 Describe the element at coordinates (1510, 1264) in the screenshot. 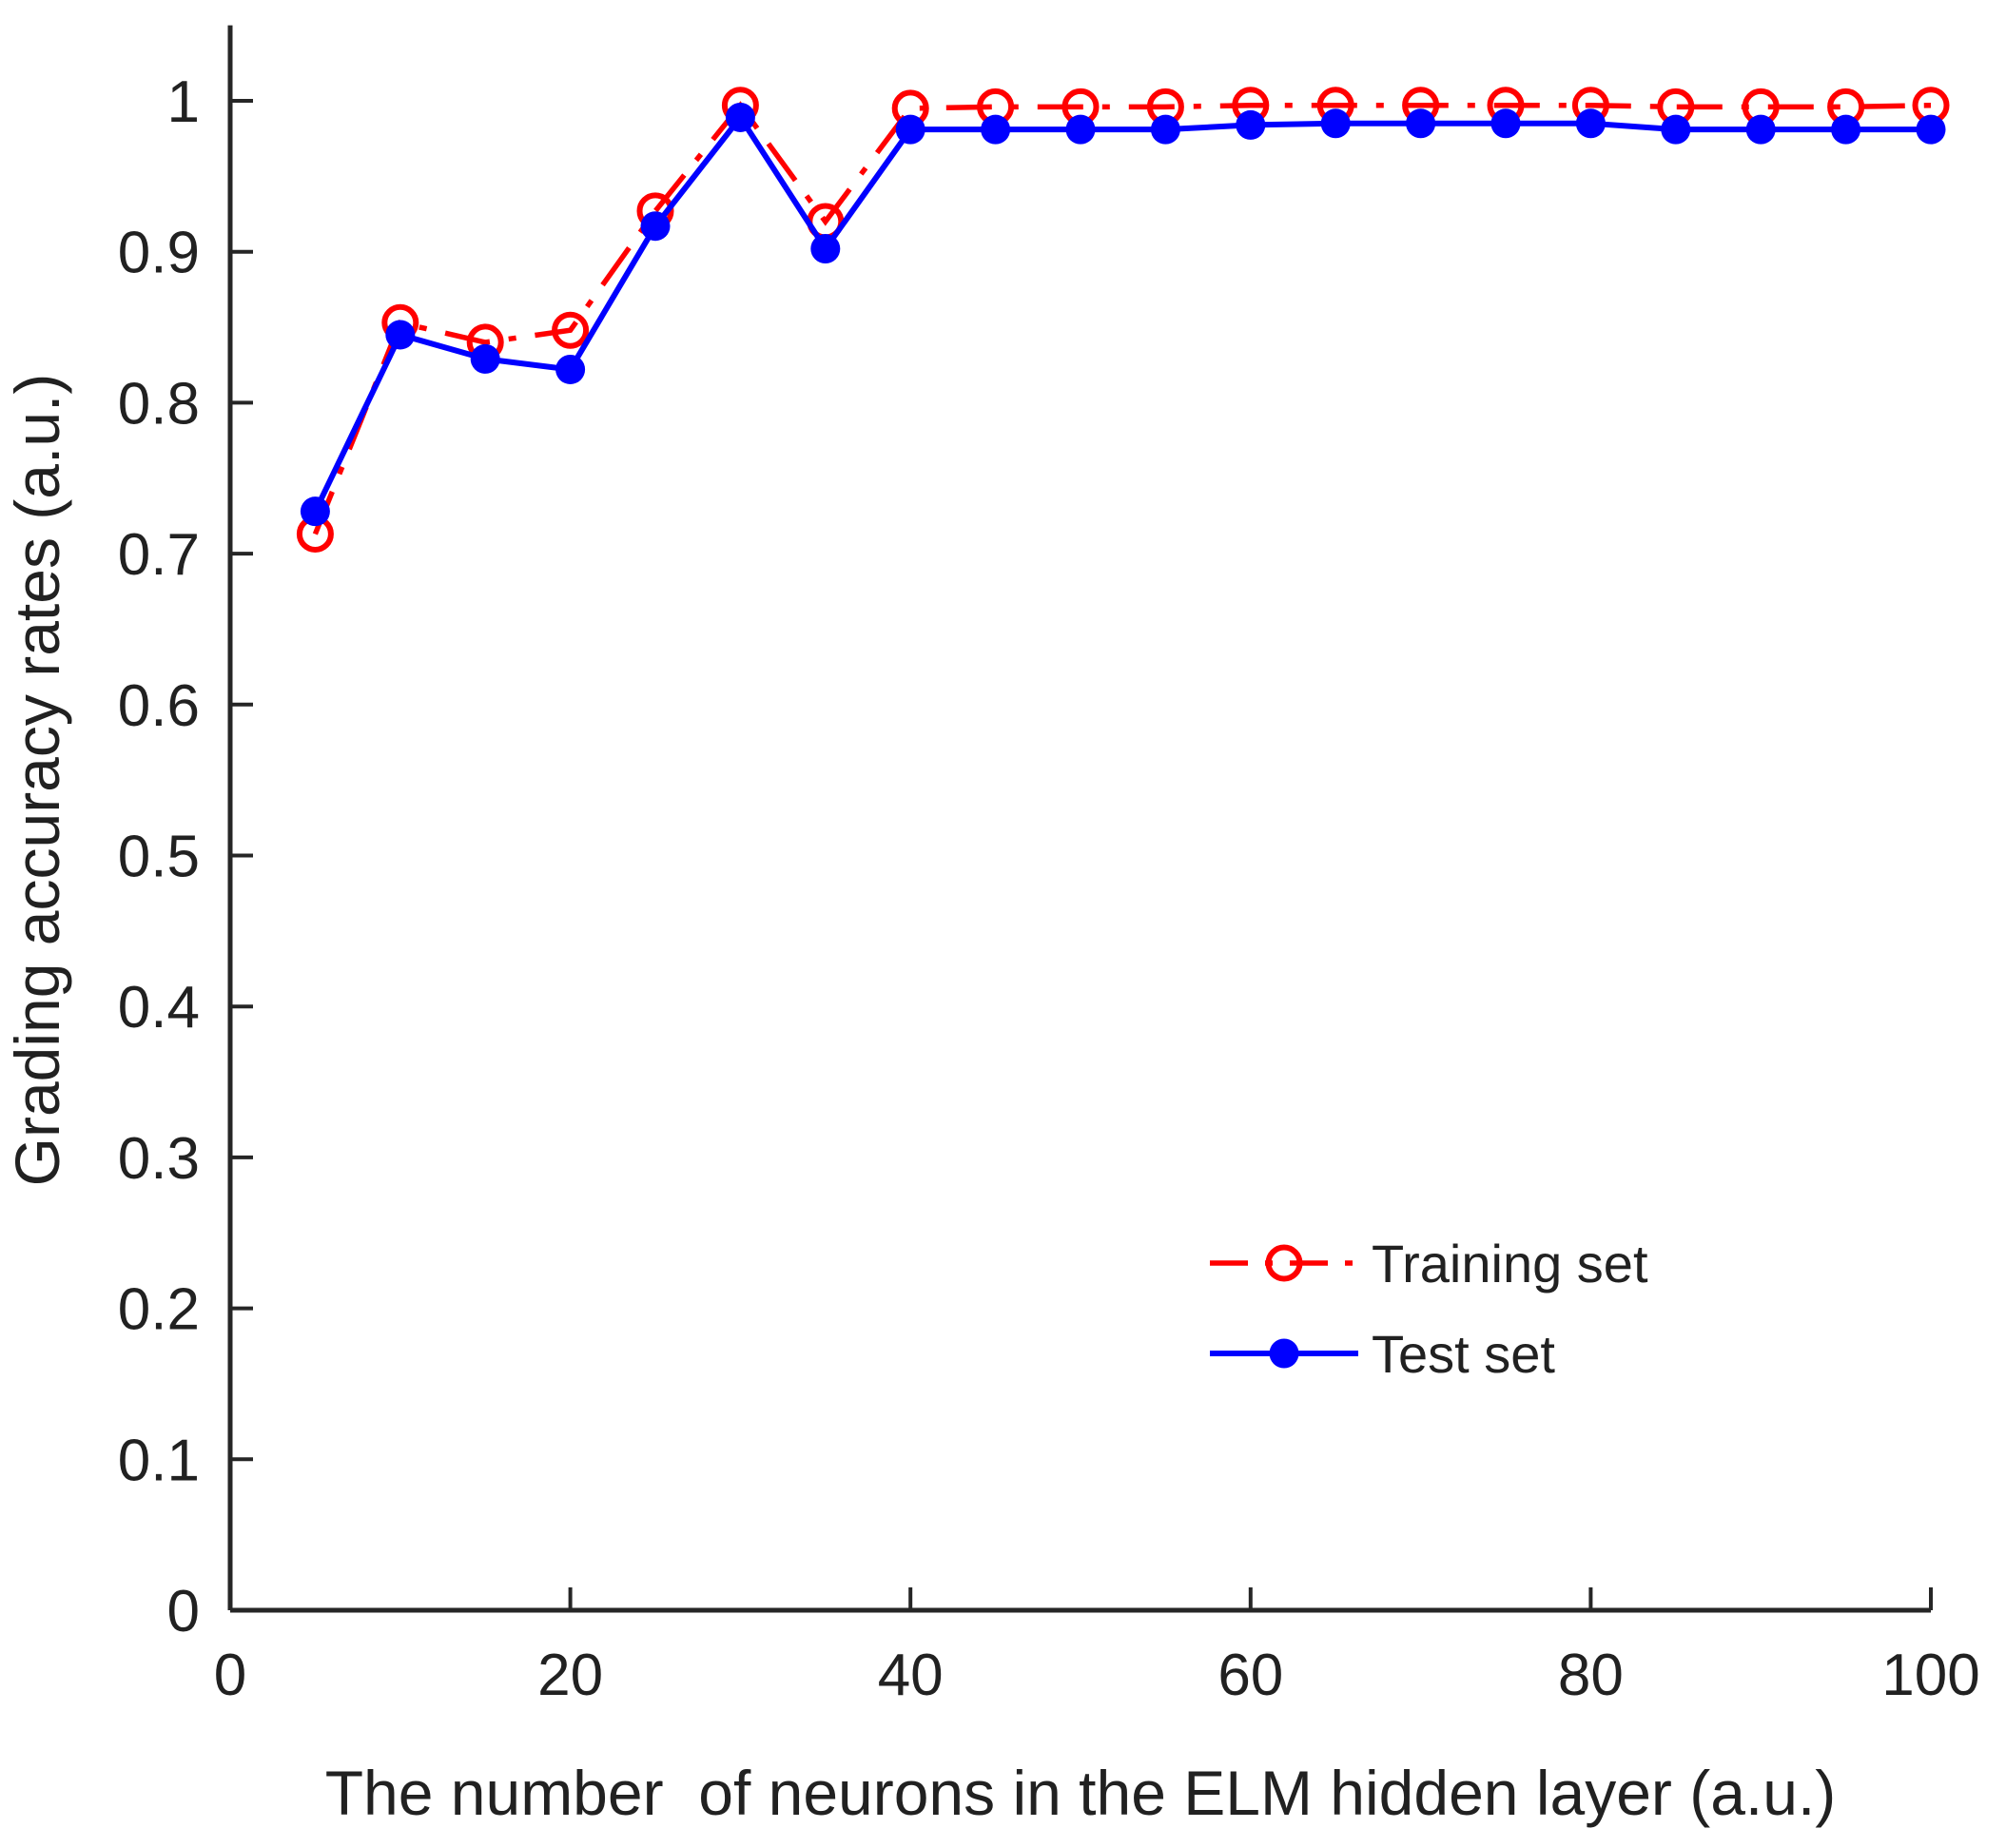

I see `legend-label-training-set: Training set` at that location.